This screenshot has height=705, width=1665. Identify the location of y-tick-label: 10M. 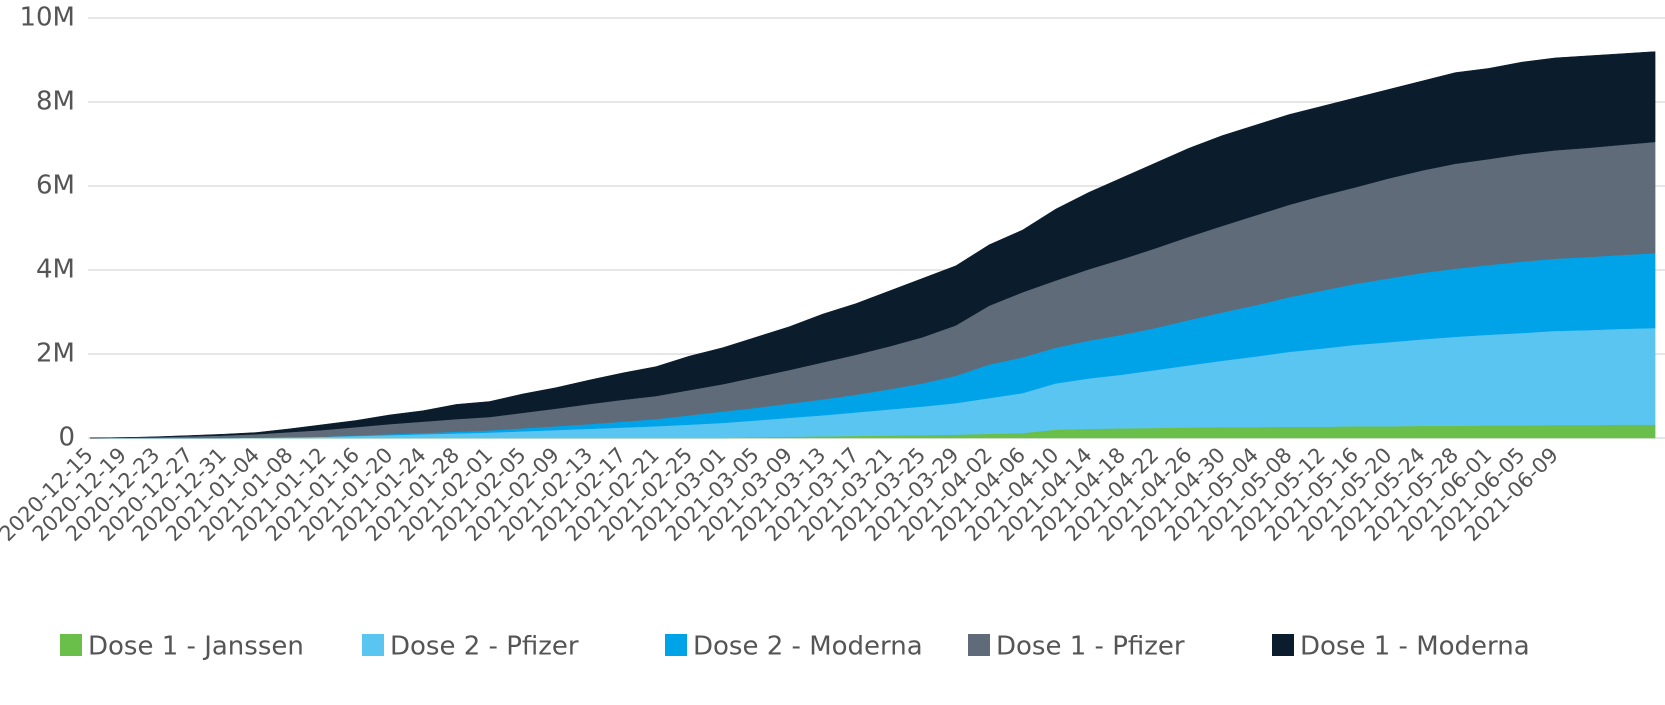
(47, 18).